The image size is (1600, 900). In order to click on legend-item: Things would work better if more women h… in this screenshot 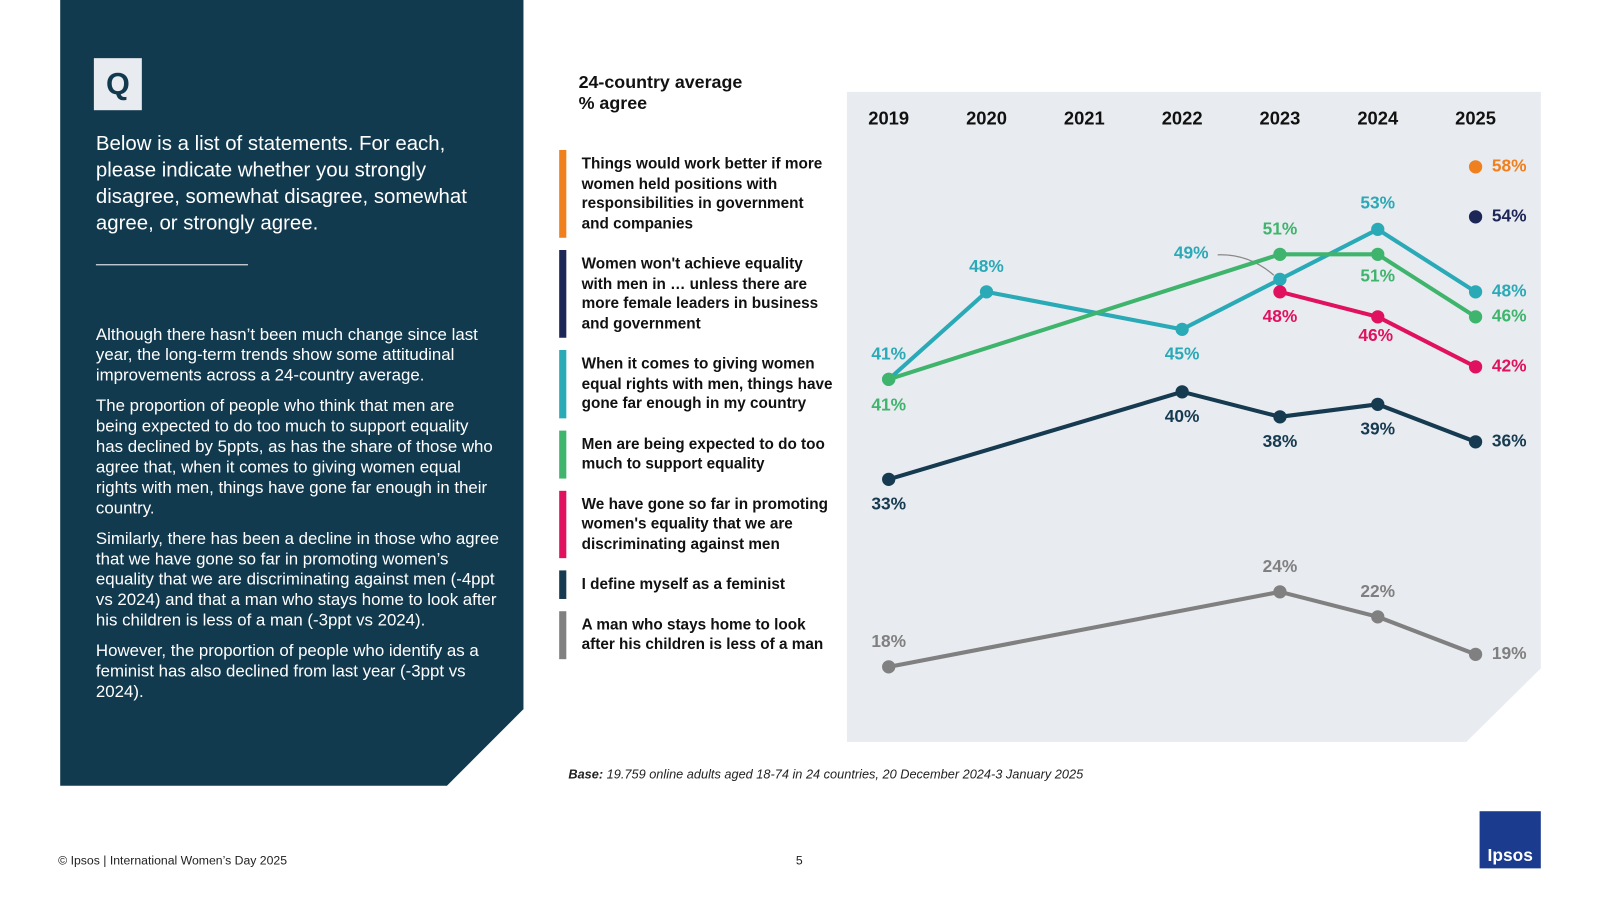, I will do `click(697, 193)`.